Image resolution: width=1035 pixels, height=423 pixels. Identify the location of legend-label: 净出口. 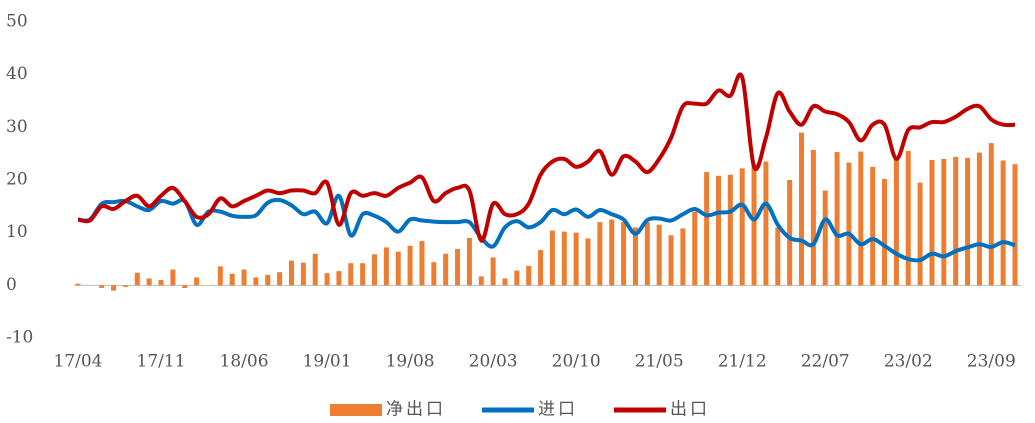
(416, 410).